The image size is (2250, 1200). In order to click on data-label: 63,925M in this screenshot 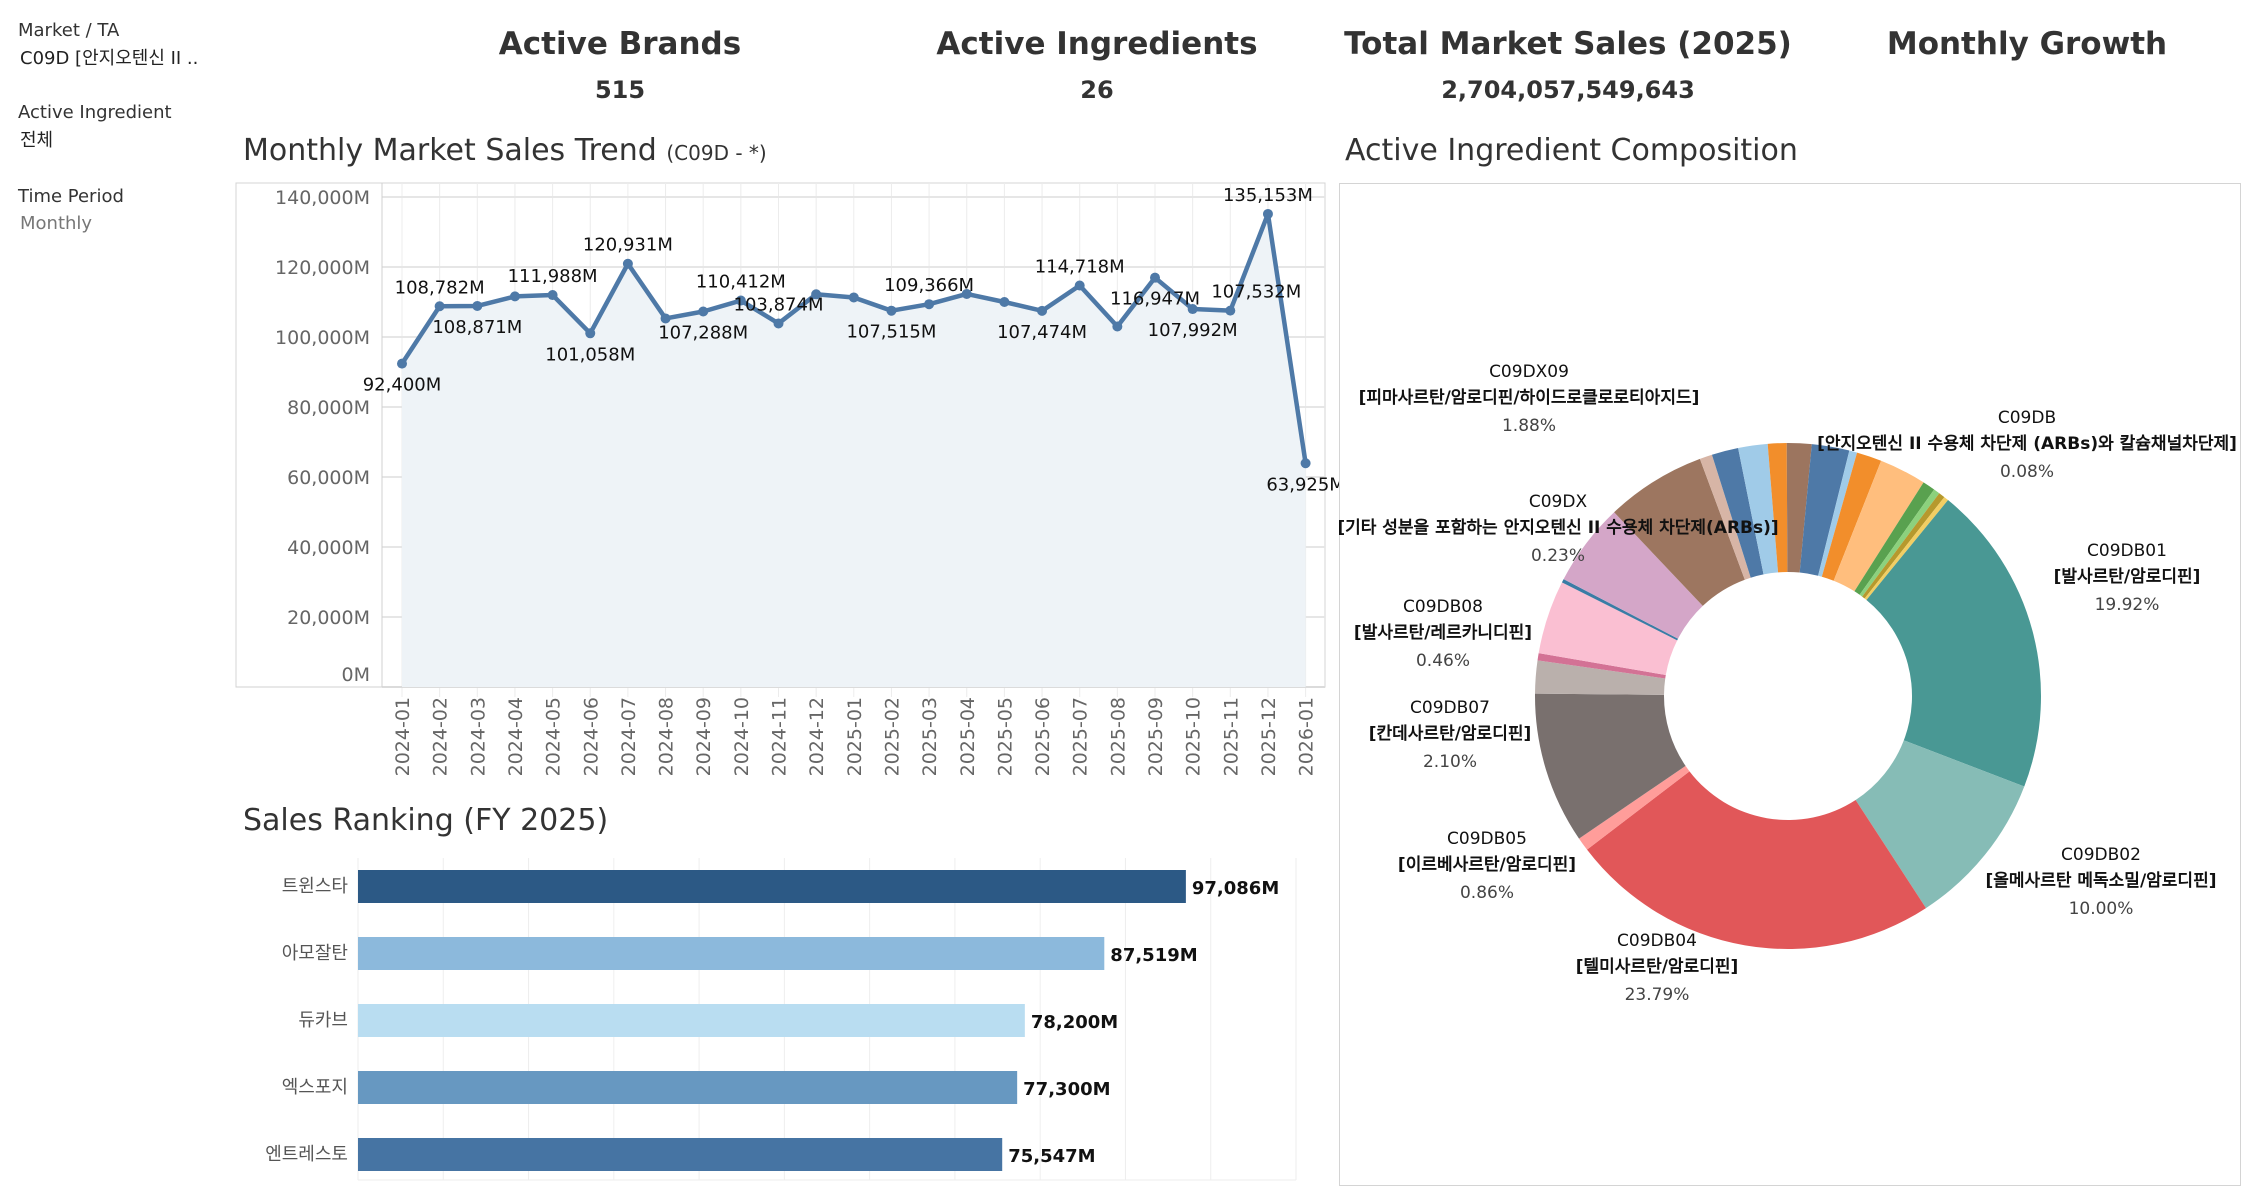, I will do `click(1303, 484)`.